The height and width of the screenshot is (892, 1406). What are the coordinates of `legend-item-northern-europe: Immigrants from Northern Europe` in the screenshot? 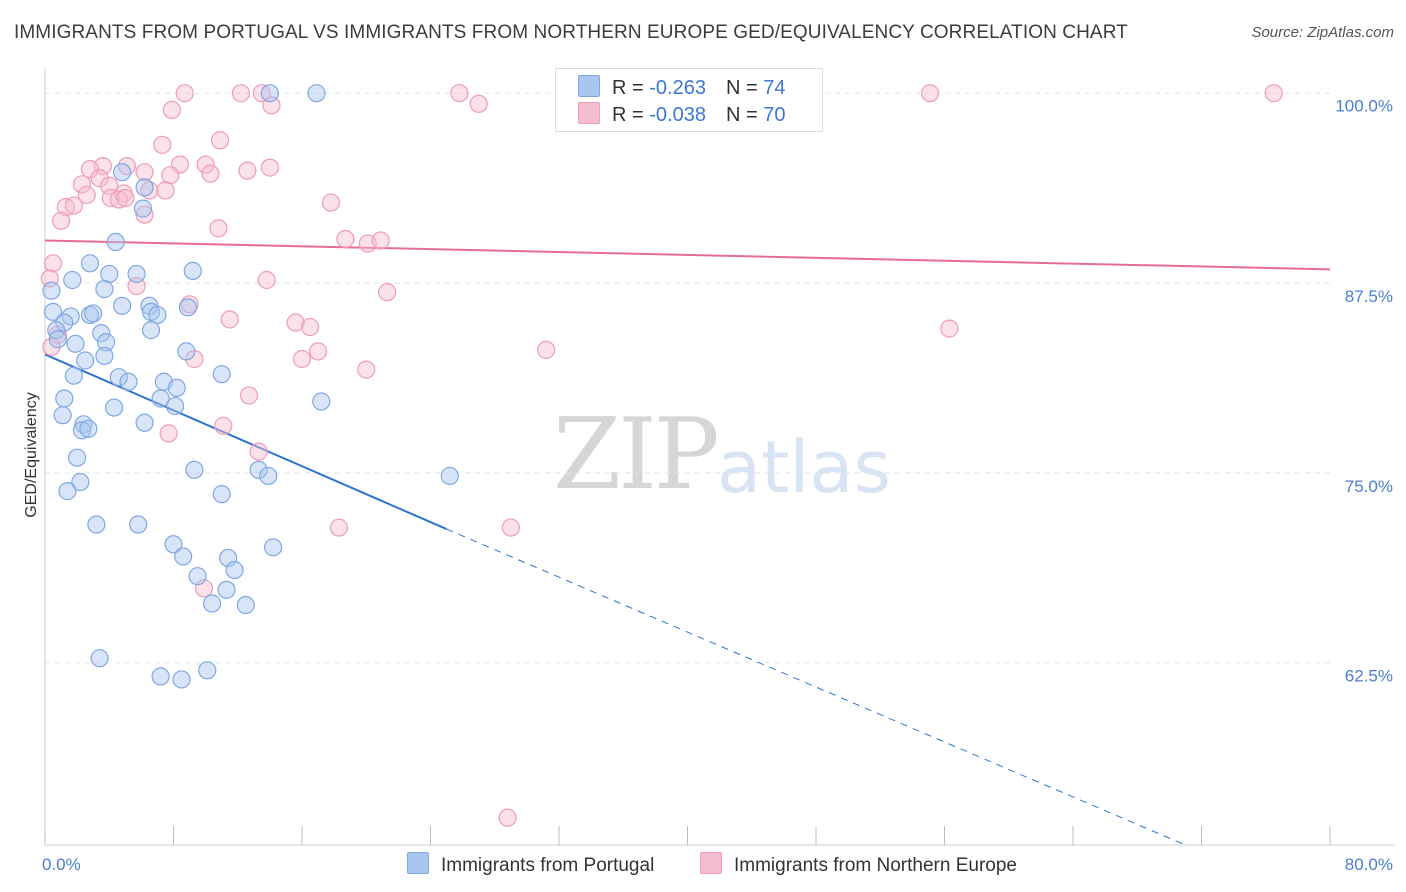 It's located at (858, 864).